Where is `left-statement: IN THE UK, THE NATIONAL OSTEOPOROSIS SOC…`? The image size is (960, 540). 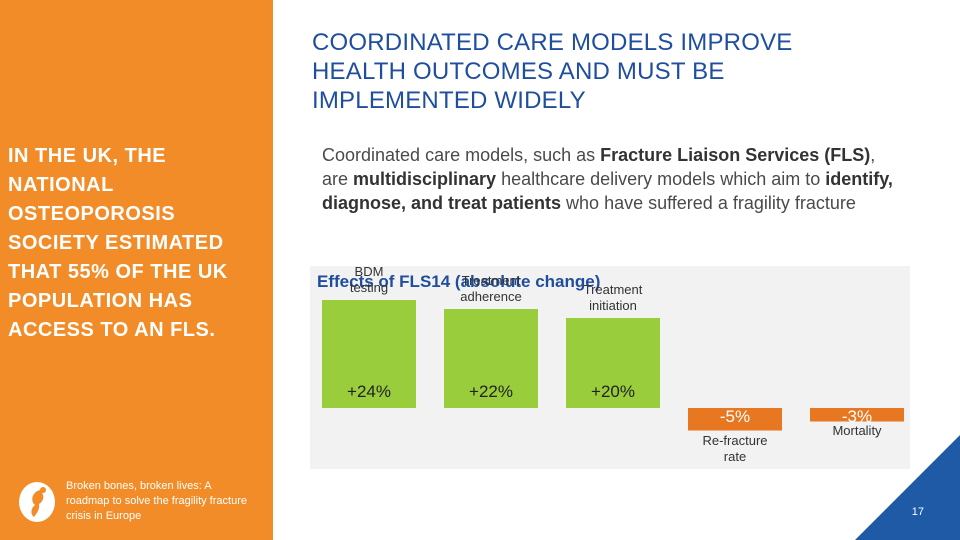
left-statement: IN THE UK, THE NATIONAL OSTEOPOROSIS SOC… is located at coordinates (118, 243).